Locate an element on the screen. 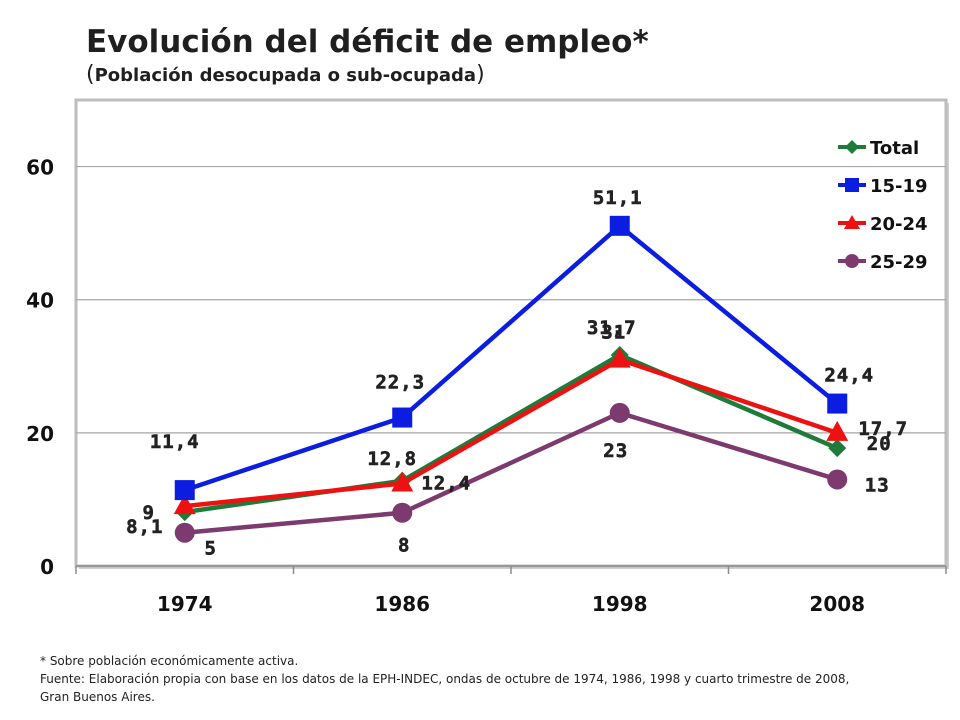  data-label-20-24: 12,4 is located at coordinates (446, 483).